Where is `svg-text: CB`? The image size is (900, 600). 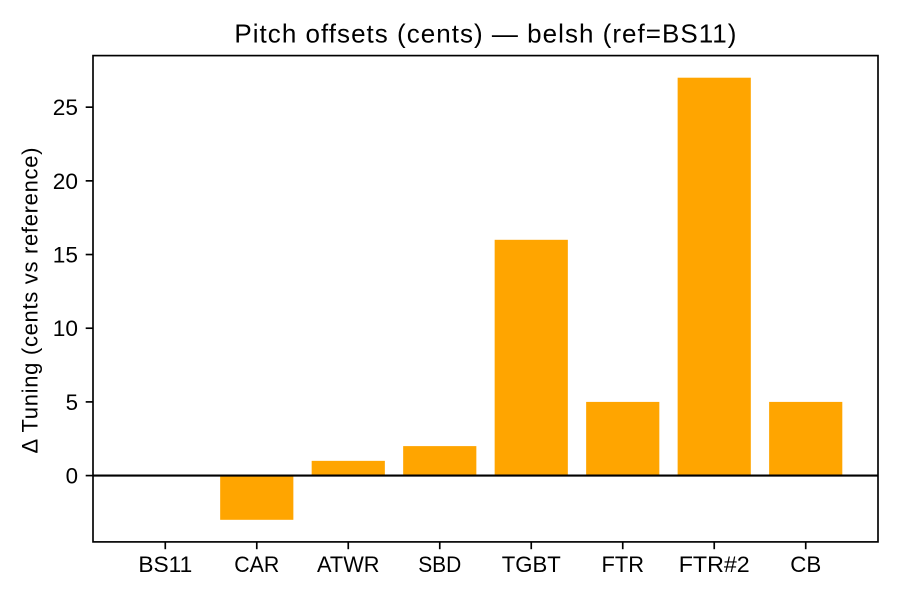
svg-text: CB is located at coordinates (805, 564).